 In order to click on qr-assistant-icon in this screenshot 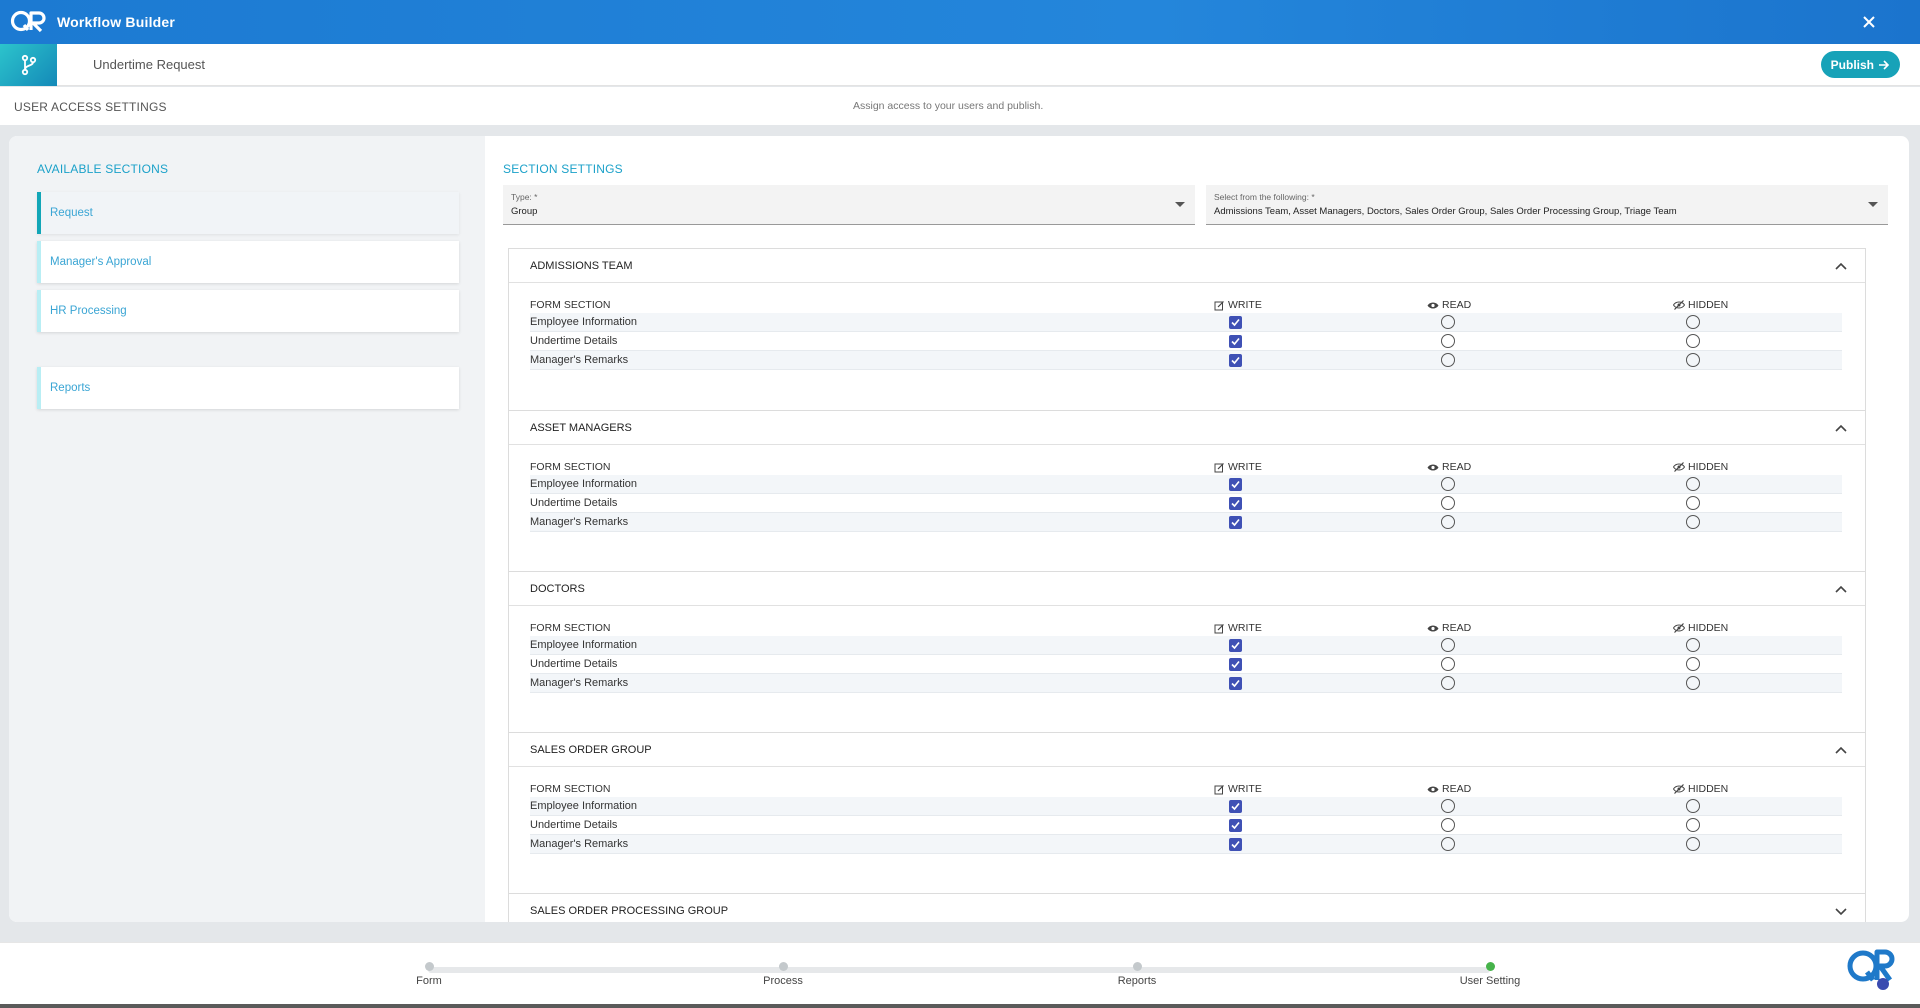, I will do `click(1870, 967)`.